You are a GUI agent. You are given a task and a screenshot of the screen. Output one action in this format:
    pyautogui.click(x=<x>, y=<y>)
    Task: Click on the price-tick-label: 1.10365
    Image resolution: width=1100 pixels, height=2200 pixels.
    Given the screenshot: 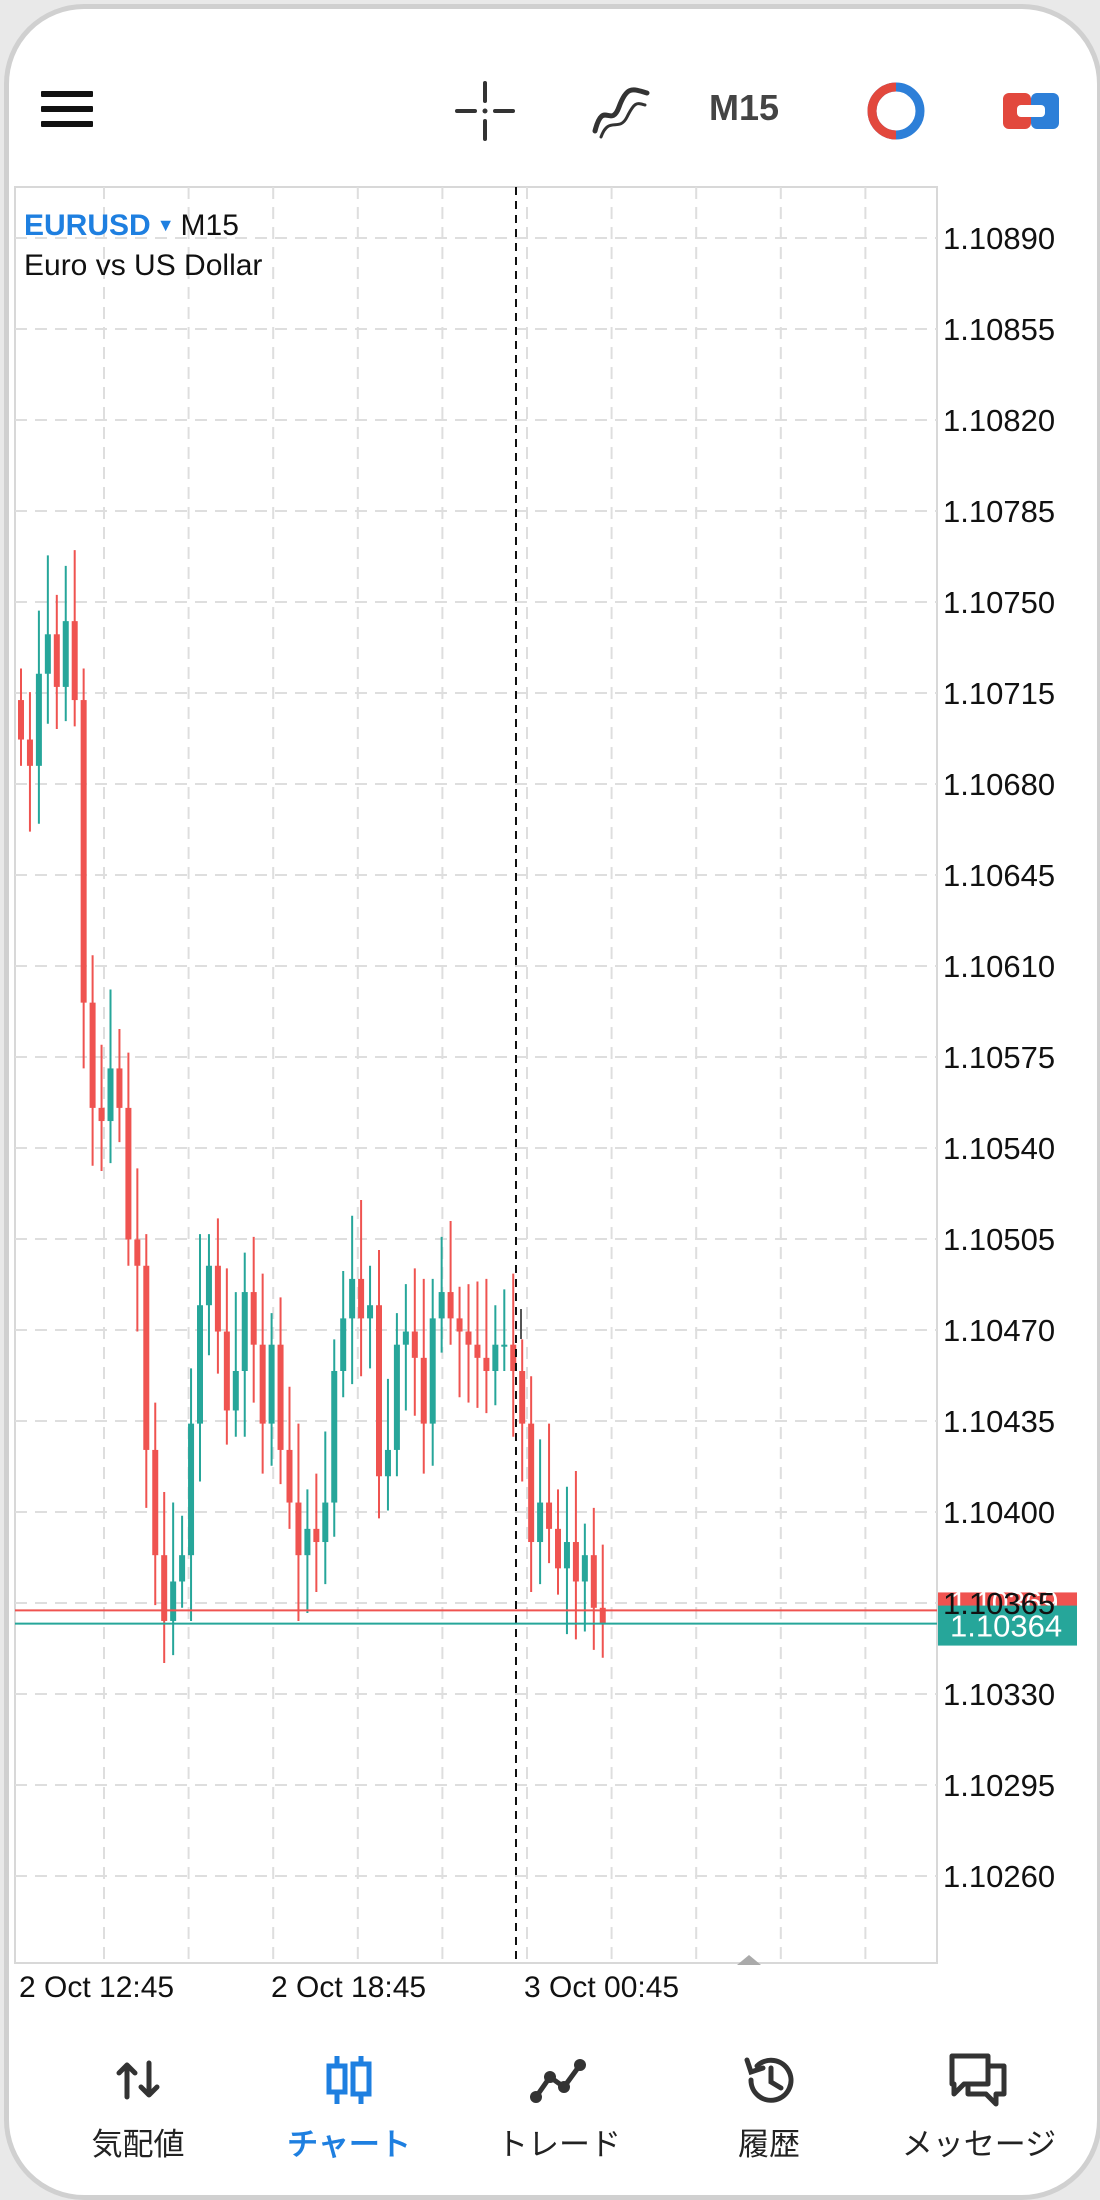 What is the action you would take?
    pyautogui.click(x=999, y=1603)
    